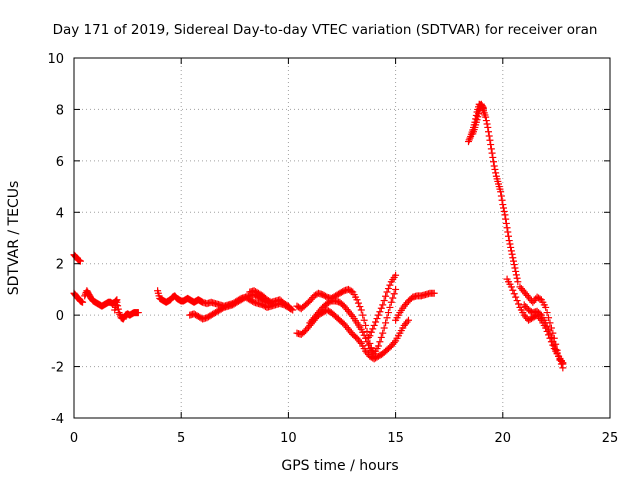 Image resolution: width=640 pixels, height=480 pixels. Describe the element at coordinates (60, 213) in the screenshot. I see `y-tick-label: 4` at that location.